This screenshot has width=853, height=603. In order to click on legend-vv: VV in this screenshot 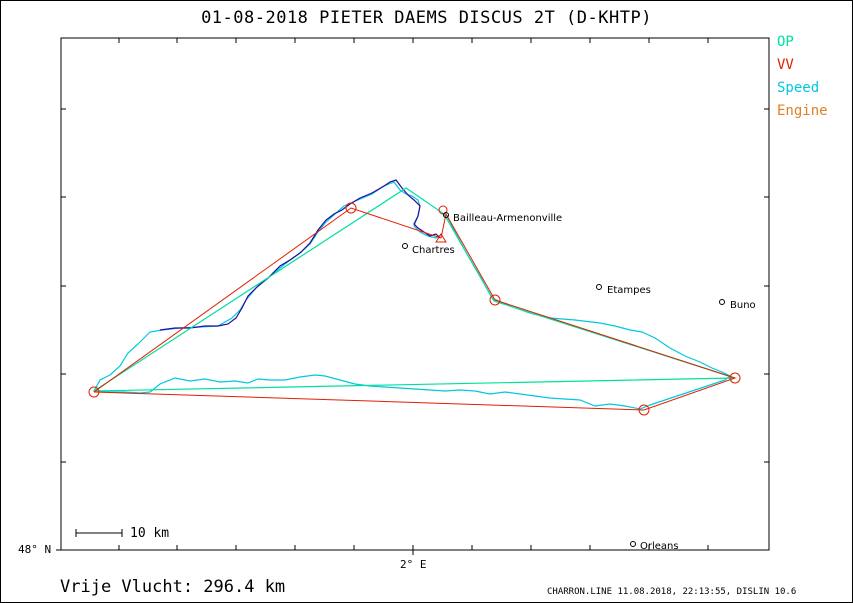, I will do `click(785, 65)`.